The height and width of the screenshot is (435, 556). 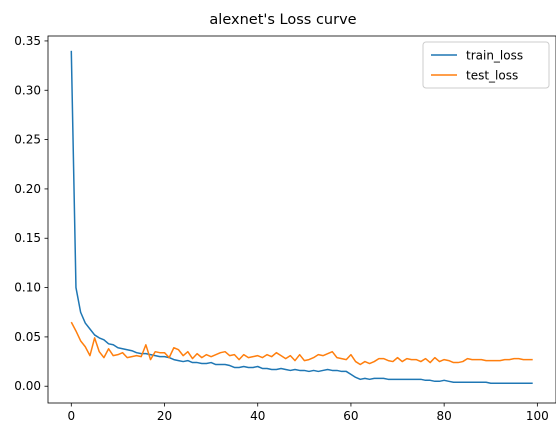 I want to click on x-tick-label: 60, so click(x=350, y=416).